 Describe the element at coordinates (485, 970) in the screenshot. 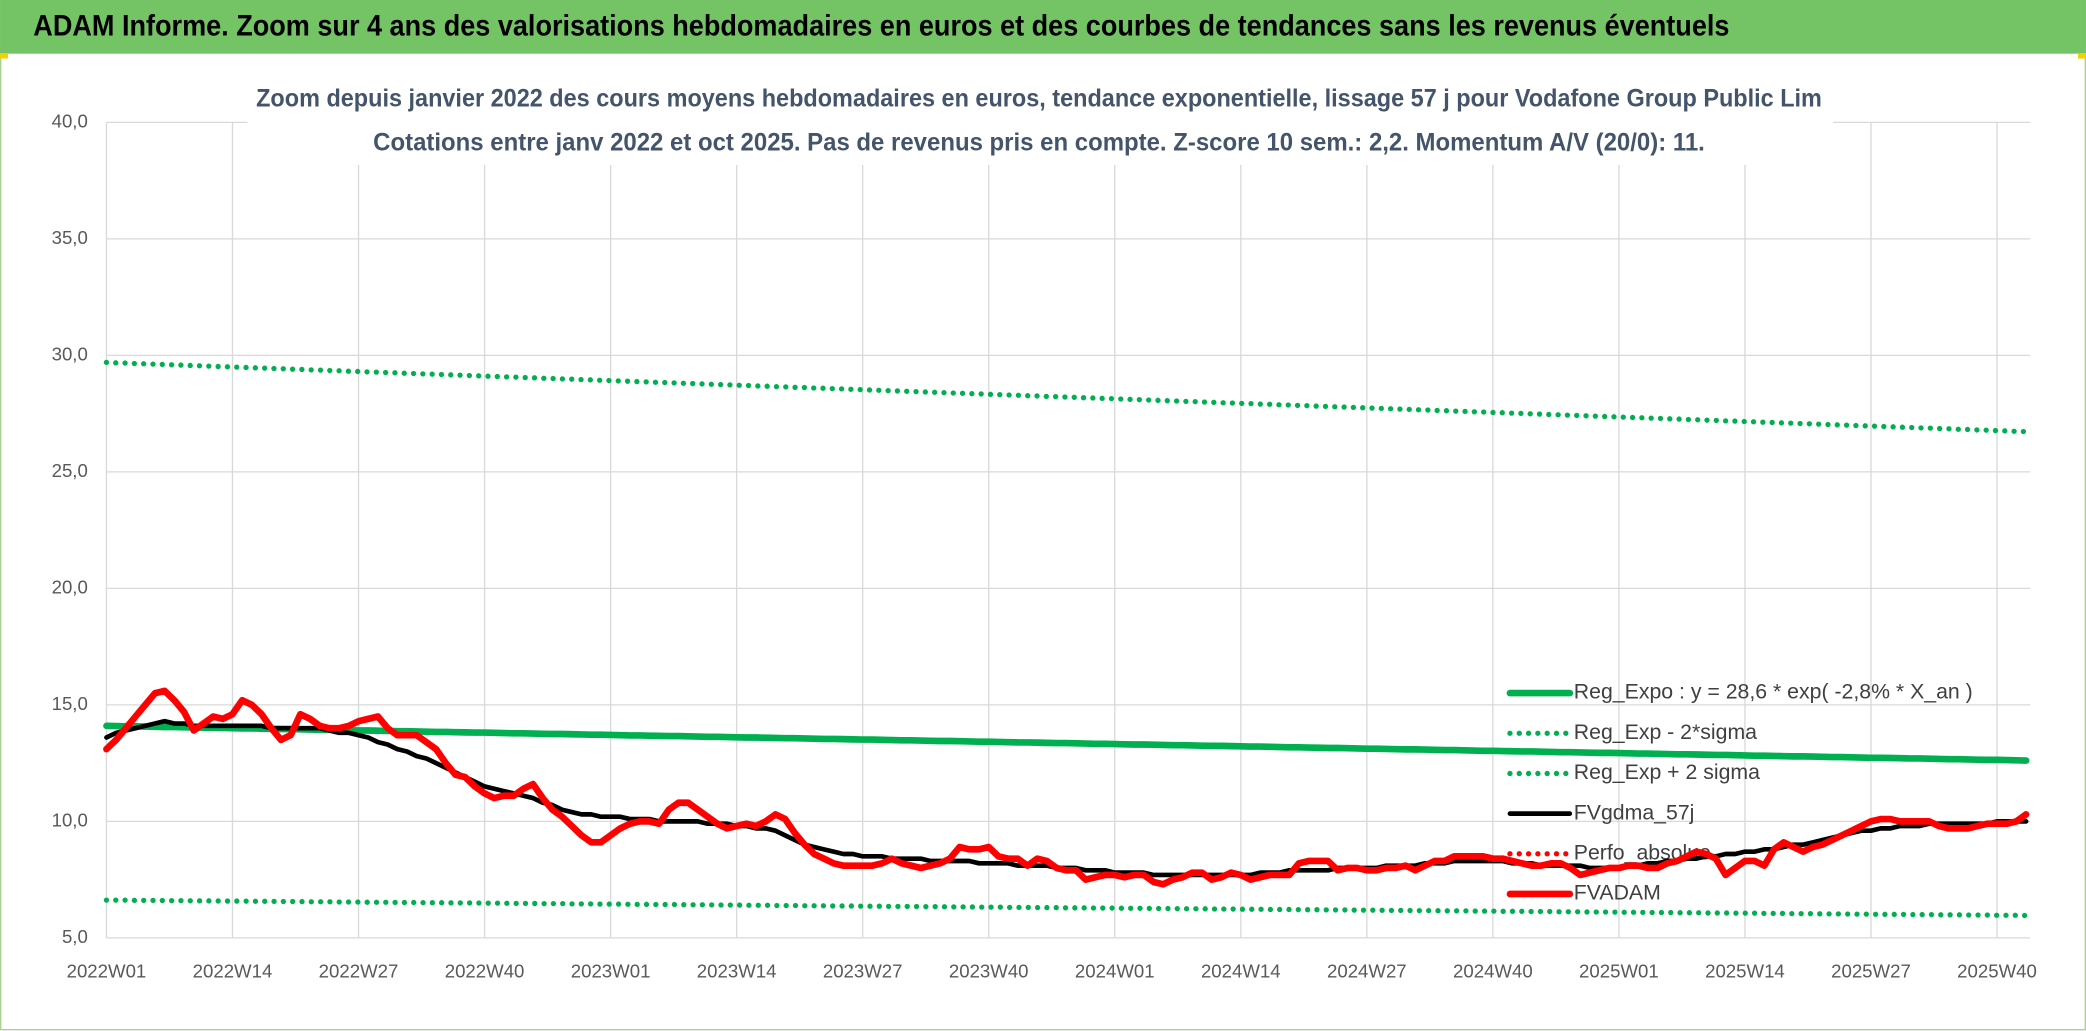

I see `x-tick-label: 2022W40` at that location.